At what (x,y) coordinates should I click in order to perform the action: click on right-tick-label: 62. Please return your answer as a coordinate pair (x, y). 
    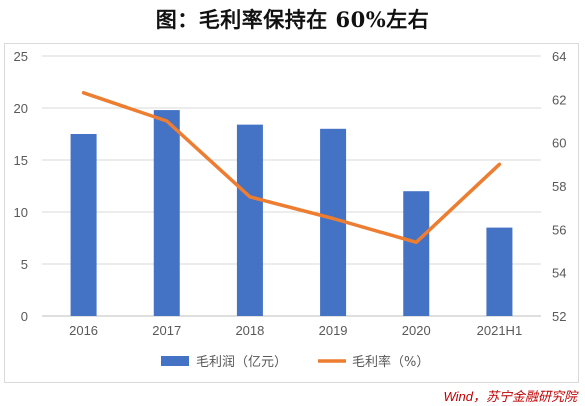
    Looking at the image, I should click on (559, 99).